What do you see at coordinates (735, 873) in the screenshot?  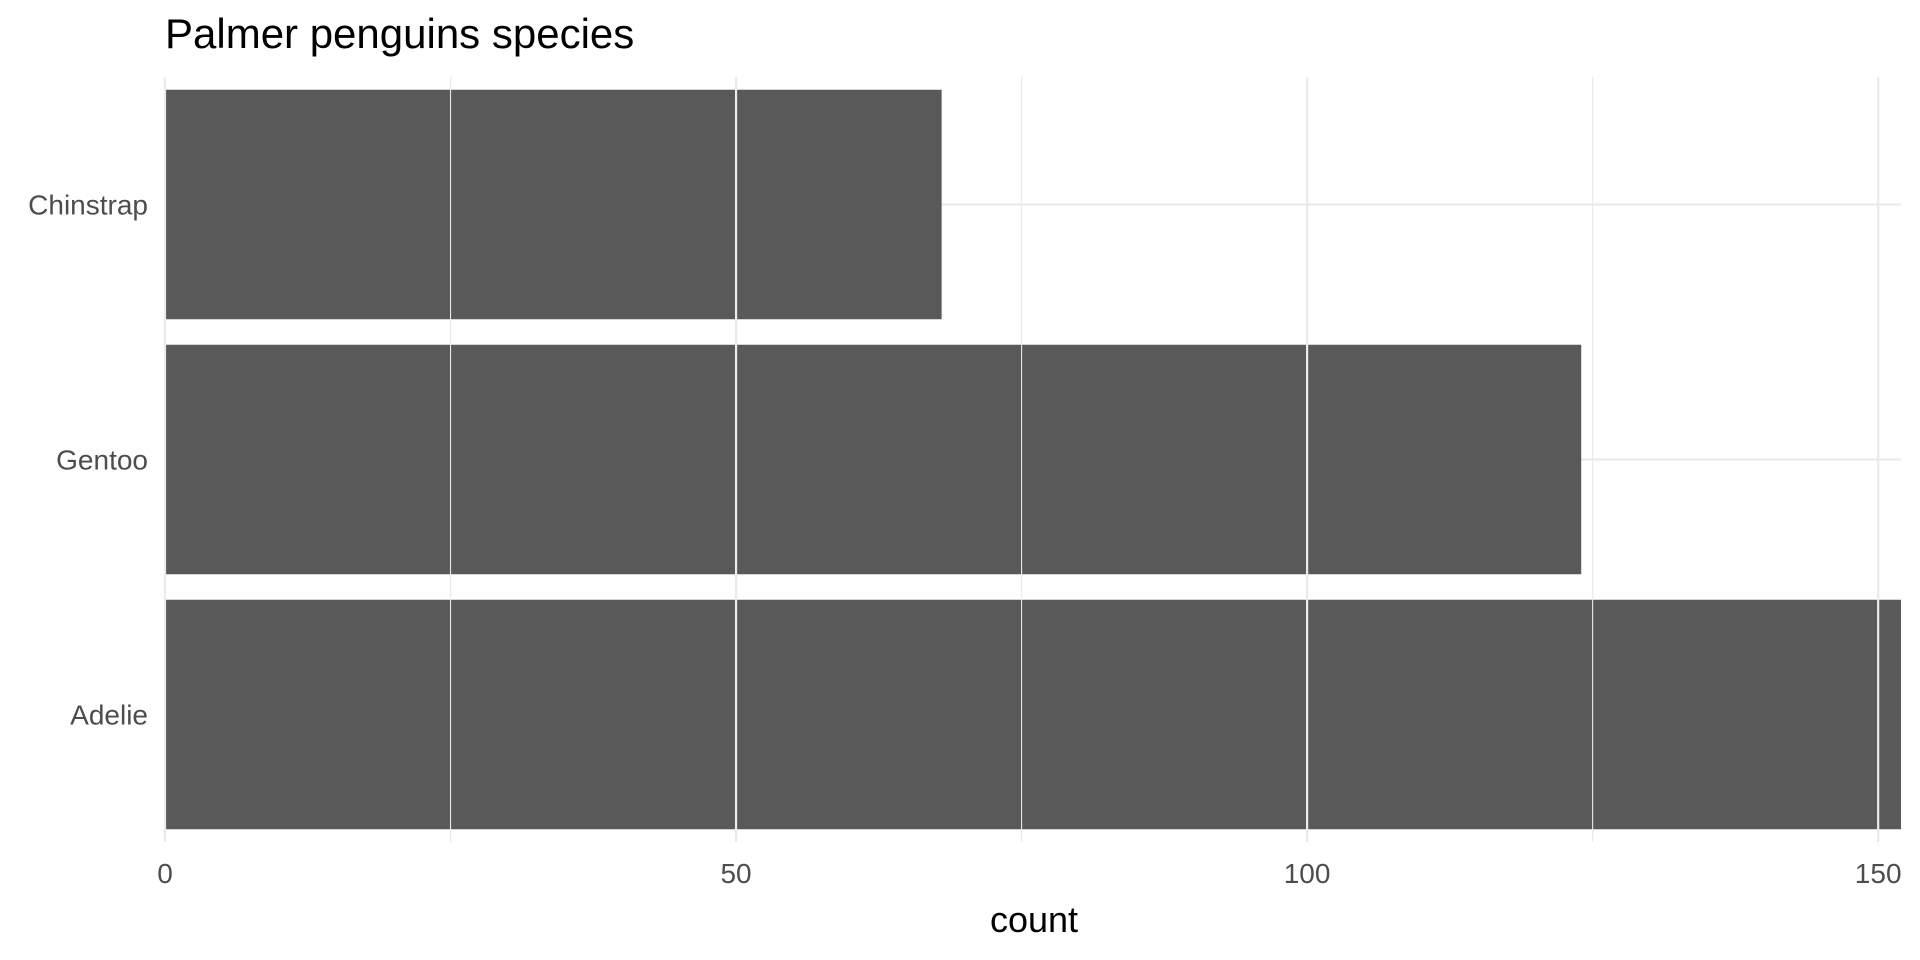 I see `x-tick-label: 50` at bounding box center [735, 873].